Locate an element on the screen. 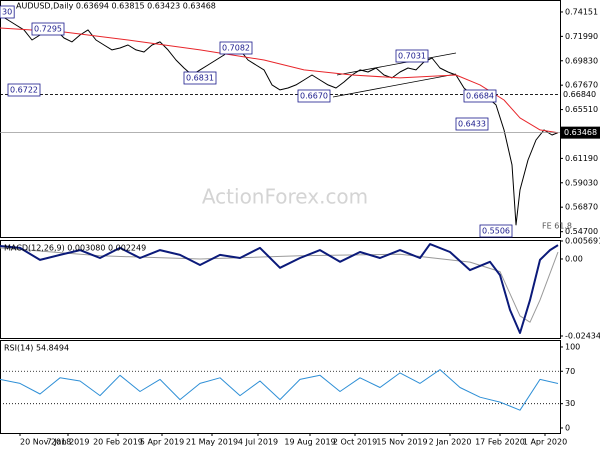 This screenshot has height=450, width=600. annotation: 30 is located at coordinates (7, 12).